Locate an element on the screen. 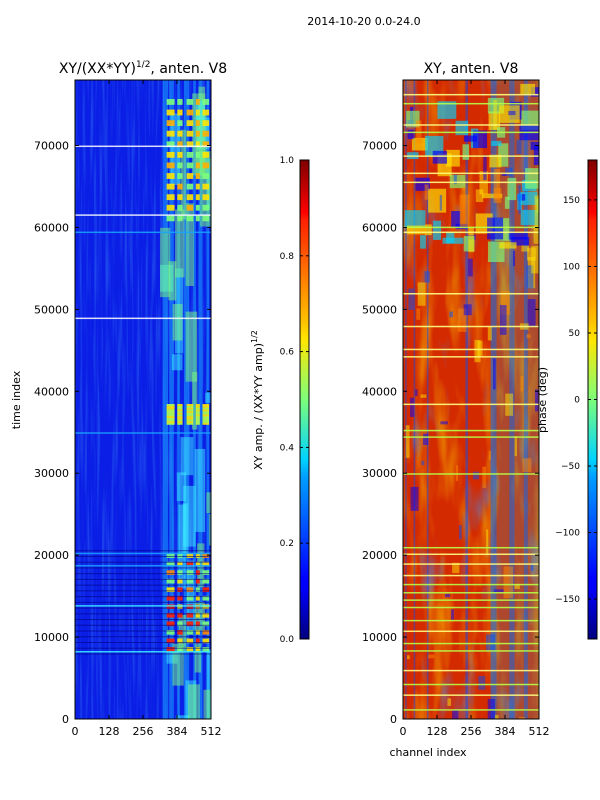 The width and height of the screenshot is (600, 800). phase-ytick-label: 40000 is located at coordinates (379, 391).